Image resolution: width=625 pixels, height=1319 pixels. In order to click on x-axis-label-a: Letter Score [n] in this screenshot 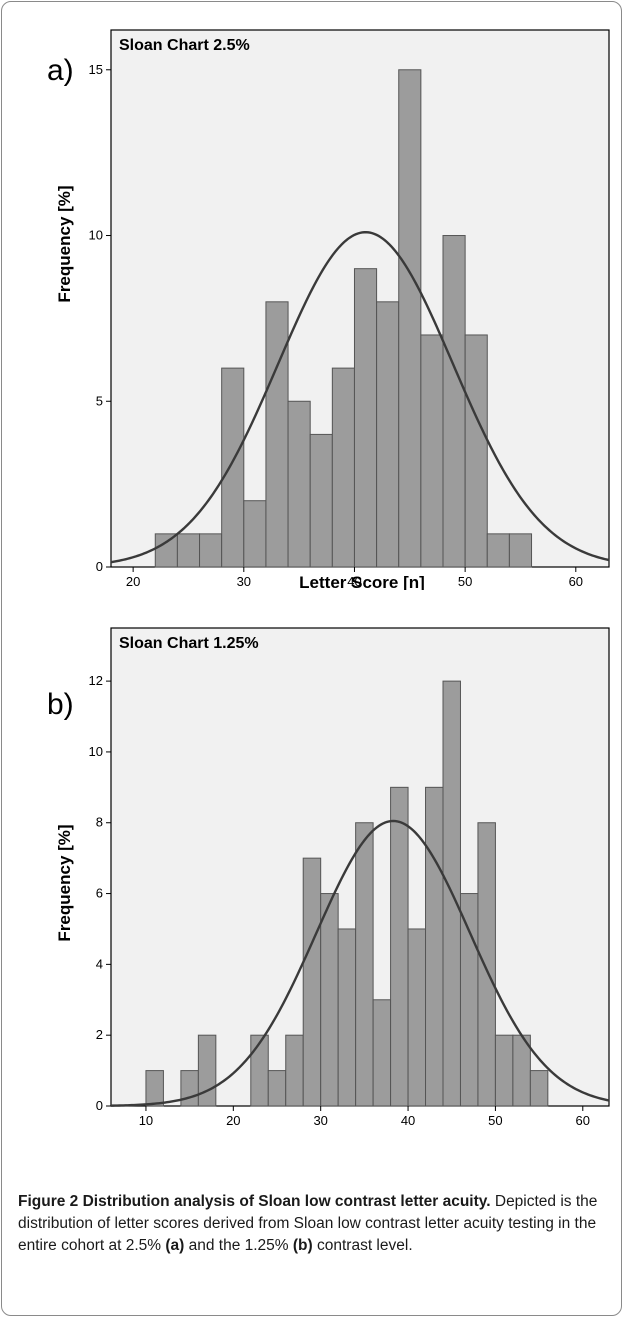, I will do `click(362, 581)`.